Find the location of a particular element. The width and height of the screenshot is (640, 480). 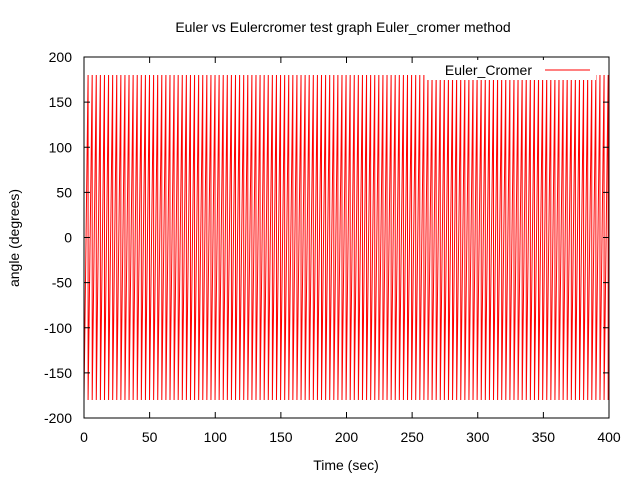

x-tick-label: 0 is located at coordinates (84, 437).